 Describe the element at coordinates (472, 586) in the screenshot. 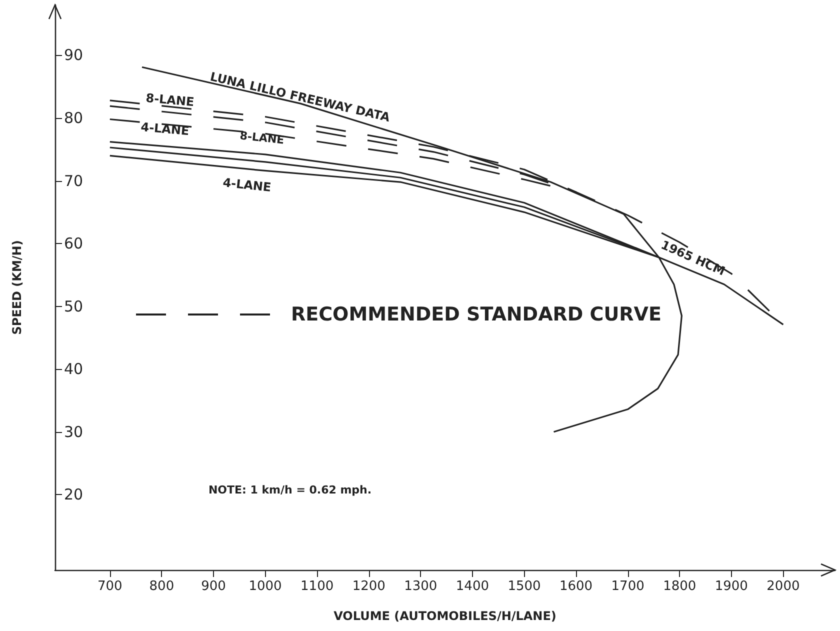

I see `x-tick-label: 1400` at that location.